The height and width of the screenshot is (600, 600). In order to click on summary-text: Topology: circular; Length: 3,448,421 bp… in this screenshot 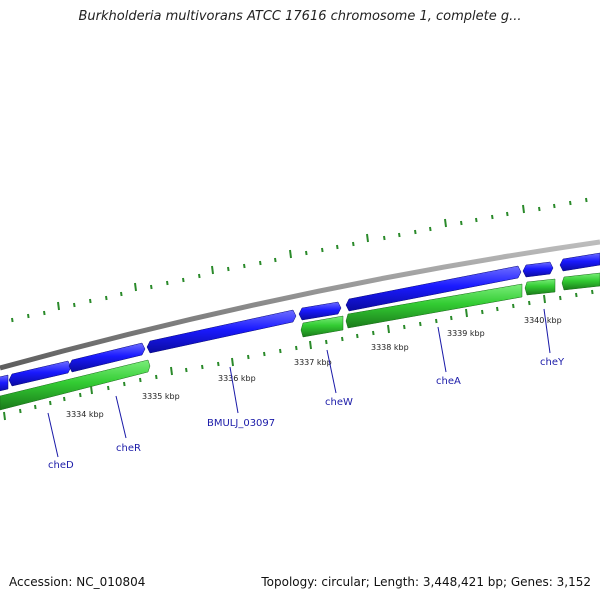, I will do `click(426, 582)`.